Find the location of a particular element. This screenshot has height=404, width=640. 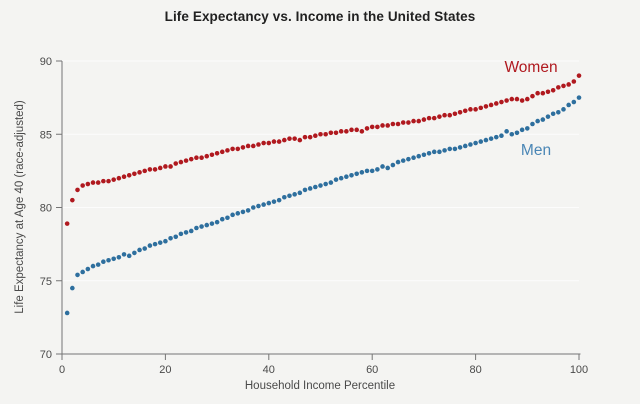

x-tick-label: 100 is located at coordinates (579, 370).